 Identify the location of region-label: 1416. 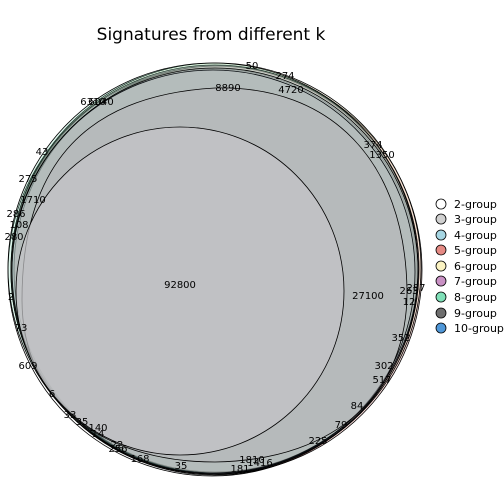
(259, 463).